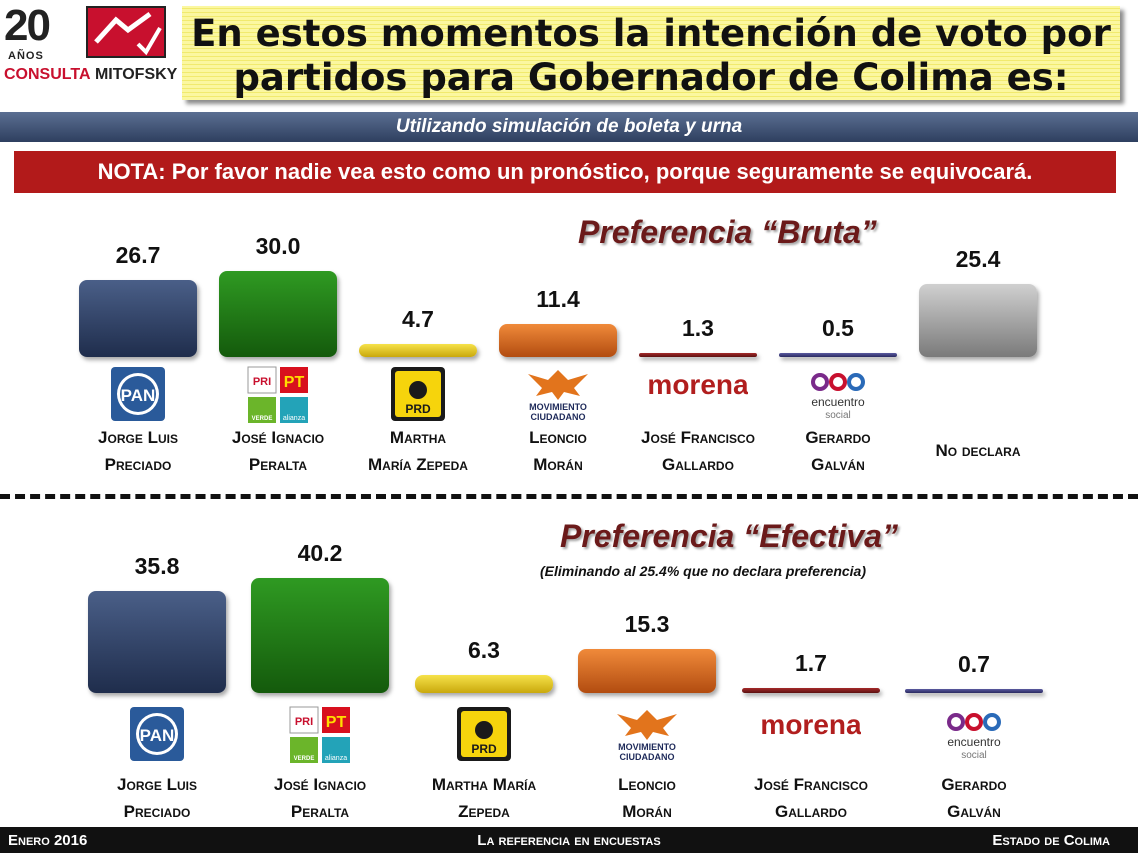  I want to click on svg-text: encuentro, so click(974, 742).